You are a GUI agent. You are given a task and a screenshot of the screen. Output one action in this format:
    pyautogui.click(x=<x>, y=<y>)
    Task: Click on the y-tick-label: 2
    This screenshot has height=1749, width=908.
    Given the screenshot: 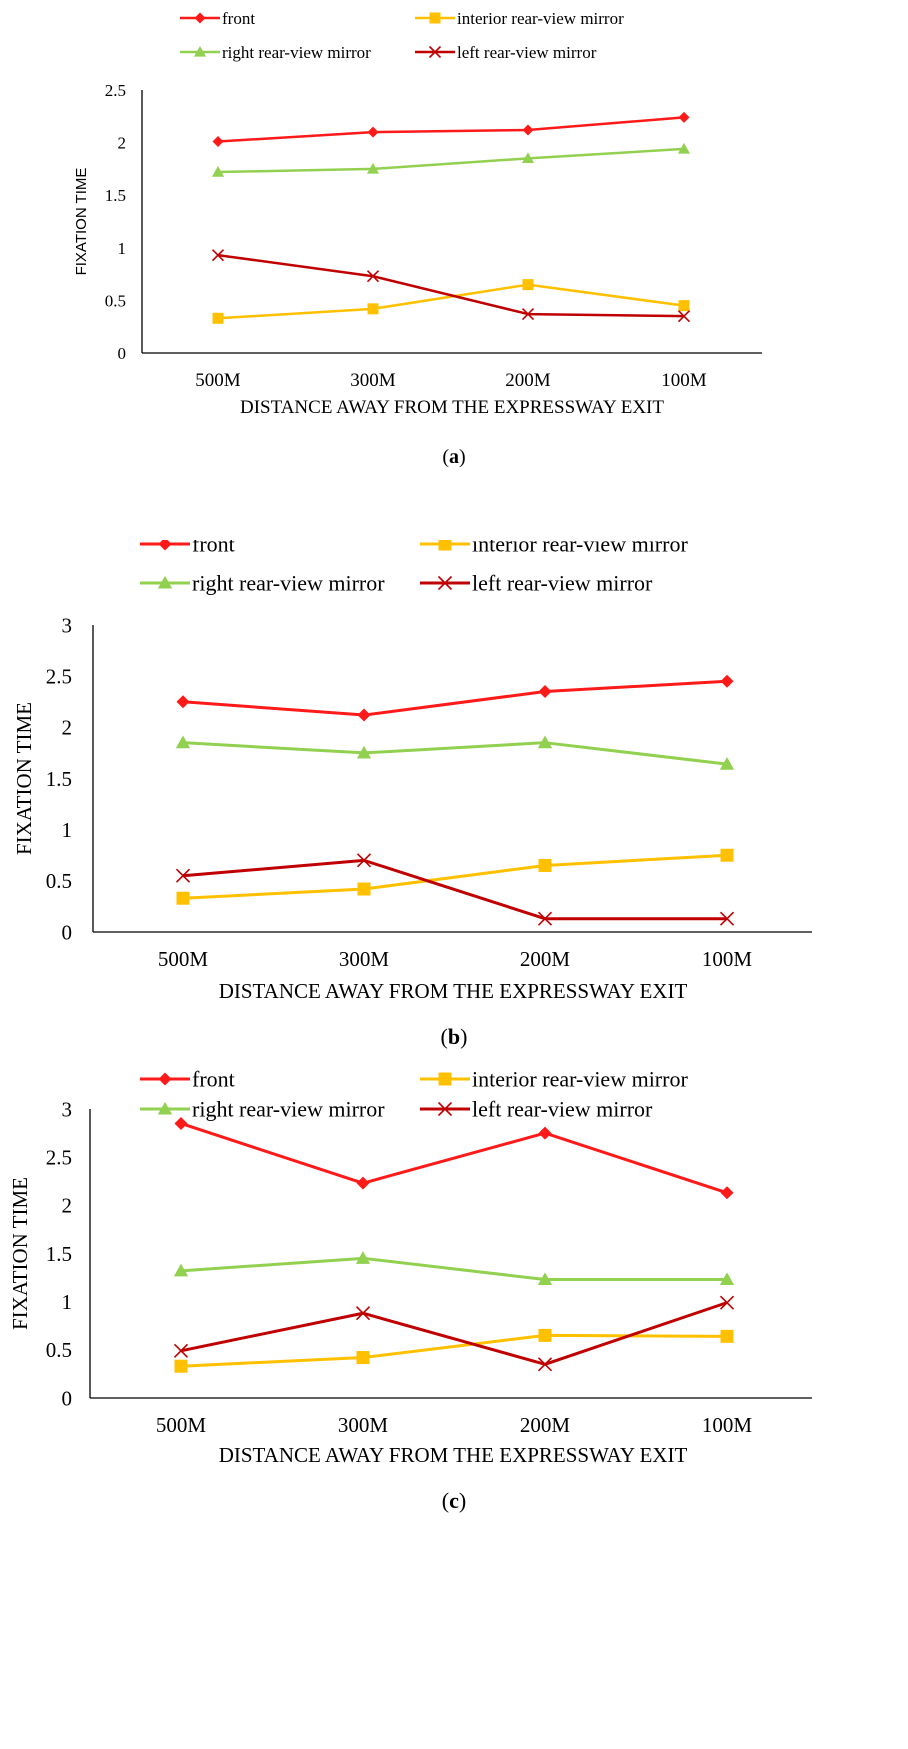 What is the action you would take?
    pyautogui.click(x=67, y=1206)
    